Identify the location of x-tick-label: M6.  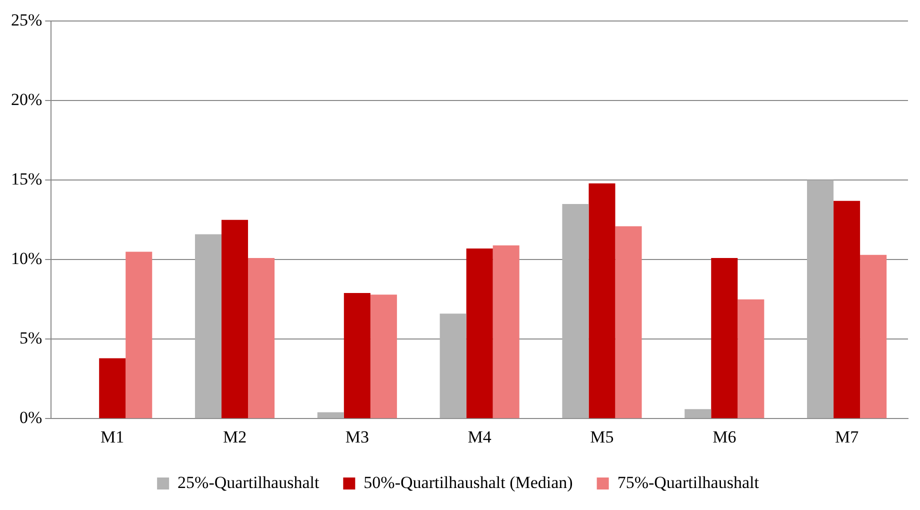
(724, 436).